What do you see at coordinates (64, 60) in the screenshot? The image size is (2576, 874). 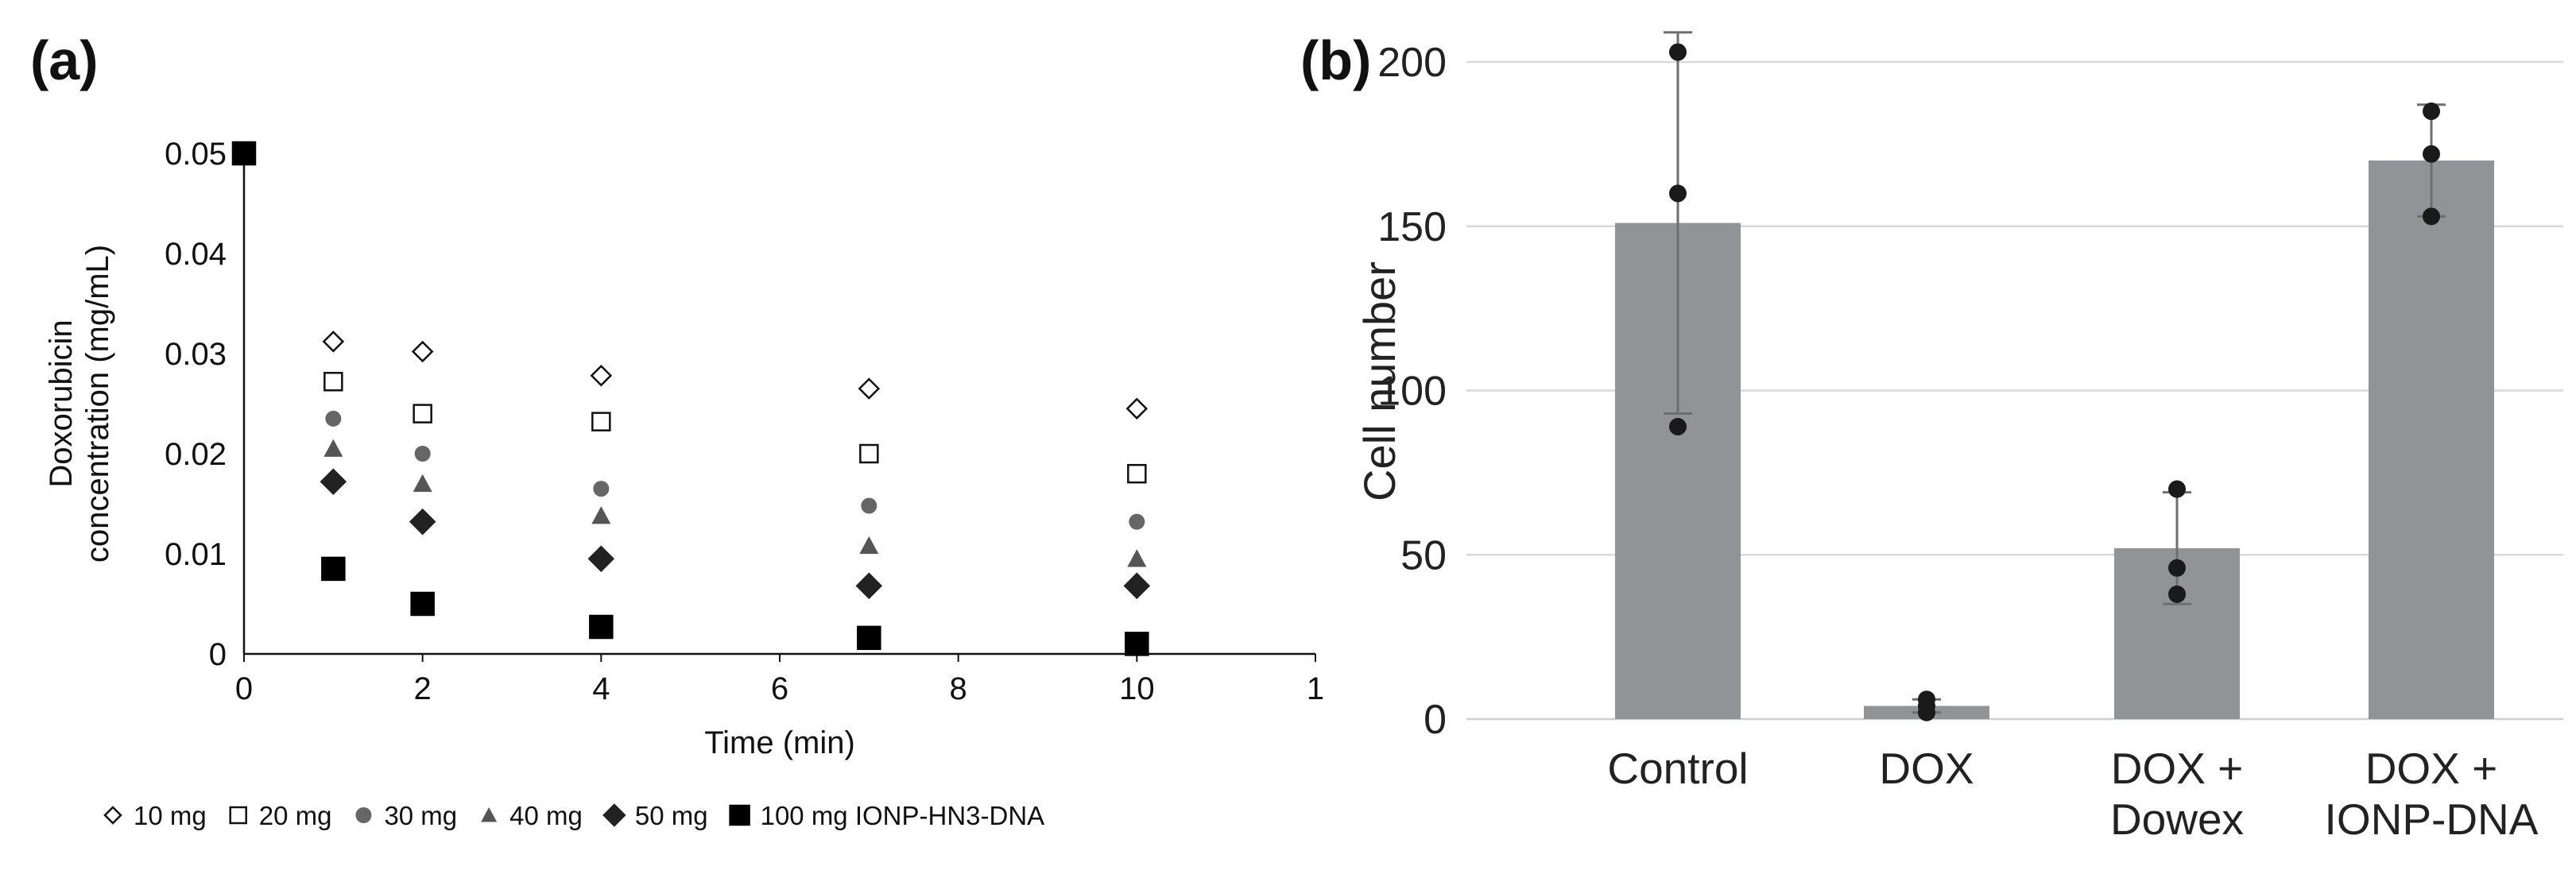 I see `panel-label-a: (a)` at bounding box center [64, 60].